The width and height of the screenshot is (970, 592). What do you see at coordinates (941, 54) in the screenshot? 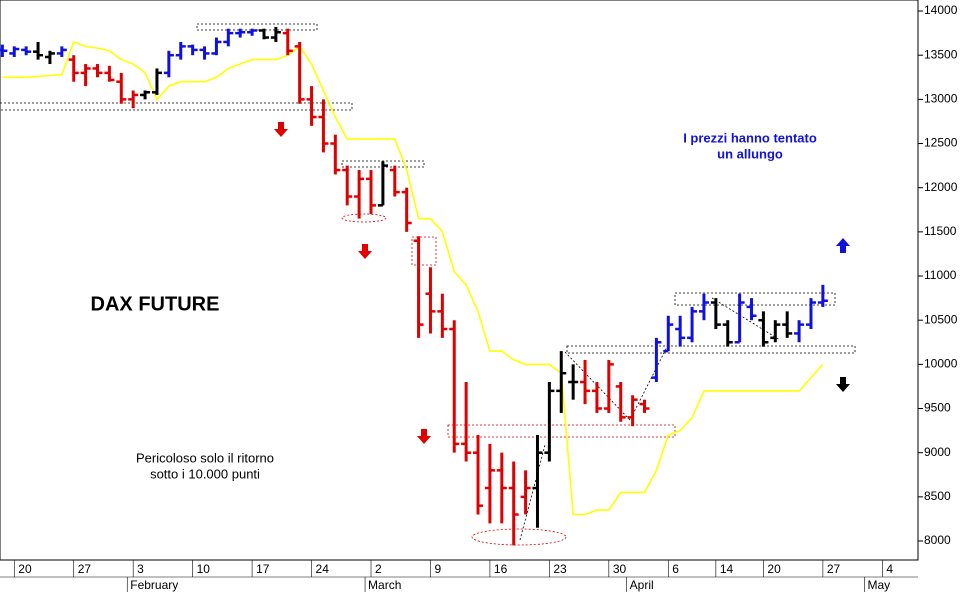
I see `y-tick-label: 13500` at bounding box center [941, 54].